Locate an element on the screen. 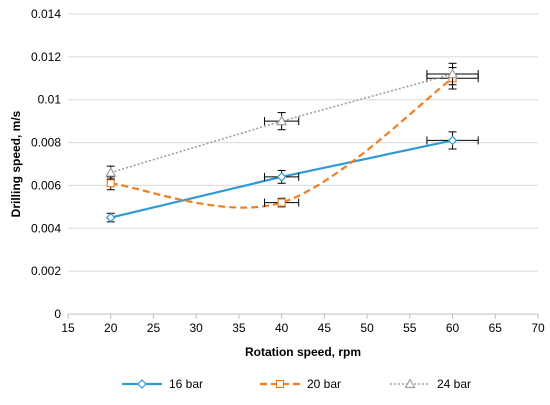 The image size is (550, 405). legend-item: 20 bar is located at coordinates (300, 384).